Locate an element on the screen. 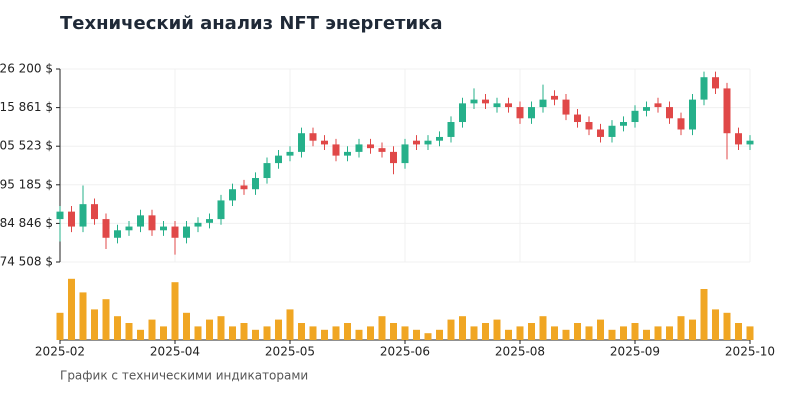  y-tick-label: 115 861 $ is located at coordinates (26, 107).